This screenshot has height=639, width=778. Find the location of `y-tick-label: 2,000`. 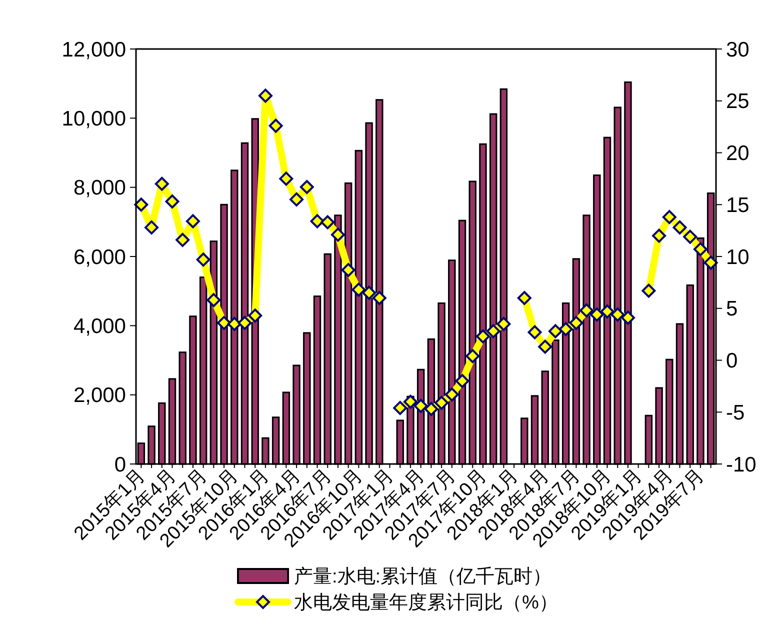

y-tick-label: 2,000 is located at coordinates (99, 396).